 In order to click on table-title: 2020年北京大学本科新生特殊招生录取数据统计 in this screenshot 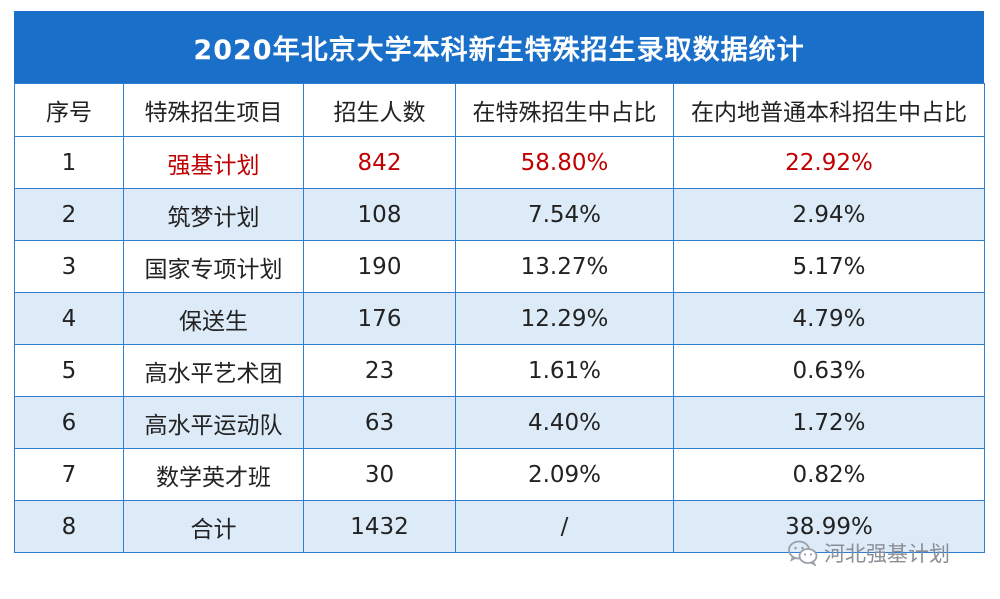, I will do `click(499, 47)`.